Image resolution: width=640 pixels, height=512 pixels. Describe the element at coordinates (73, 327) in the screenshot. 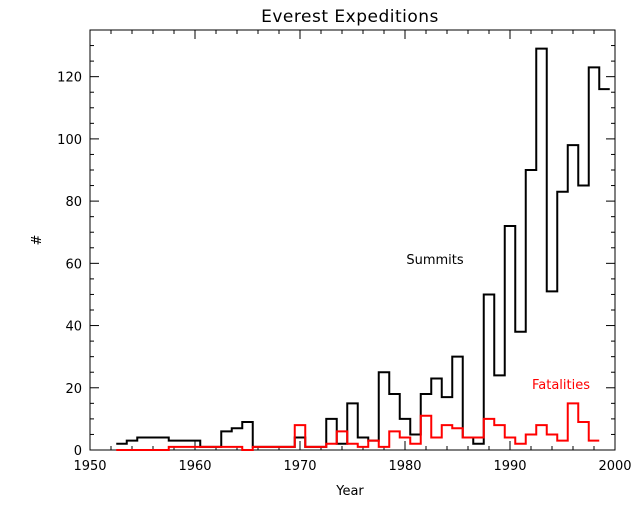

I see `y-tick-label: 40` at that location.